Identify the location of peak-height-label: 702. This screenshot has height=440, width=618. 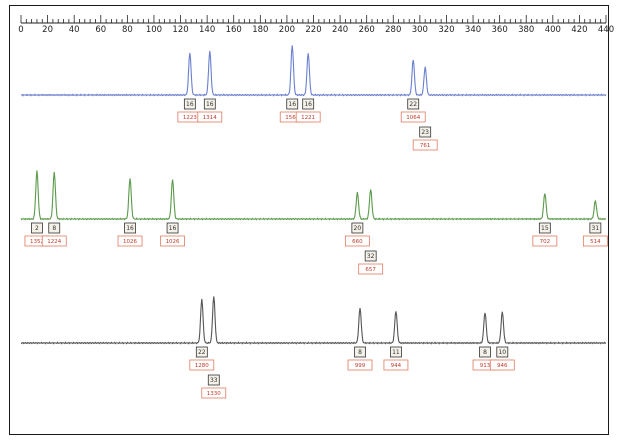
(545, 242).